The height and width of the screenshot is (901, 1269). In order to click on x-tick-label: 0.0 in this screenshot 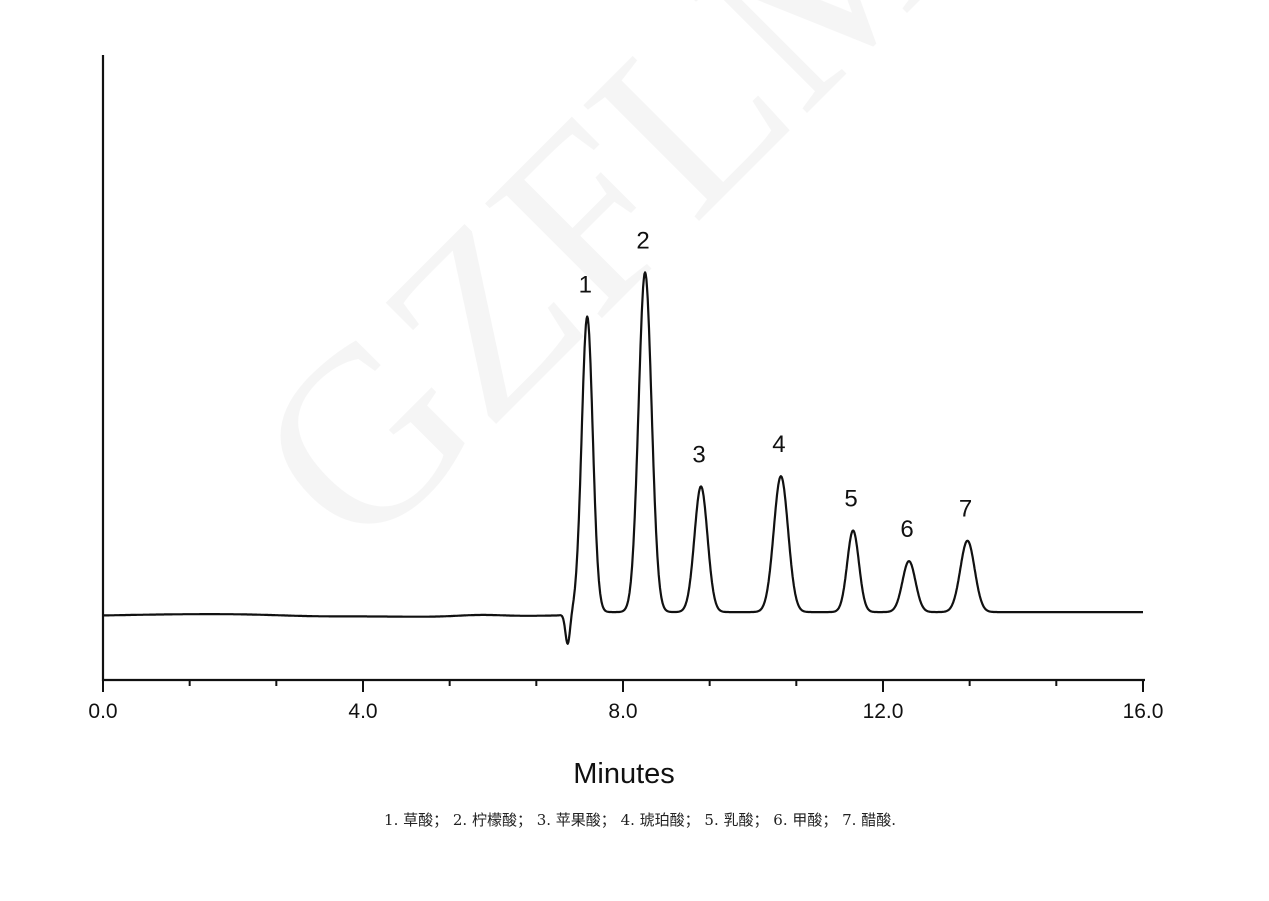, I will do `click(102, 711)`.